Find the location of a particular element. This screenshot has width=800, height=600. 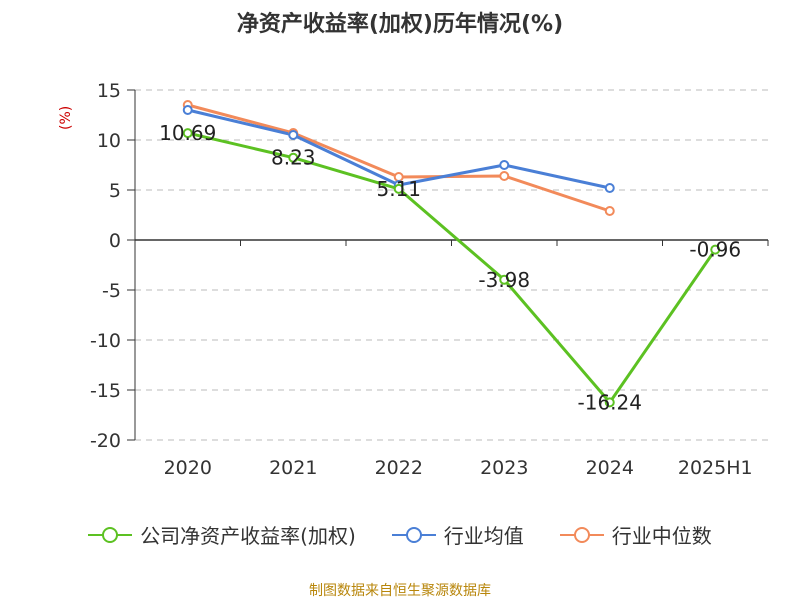

data-label: -0.96 is located at coordinates (715, 250).